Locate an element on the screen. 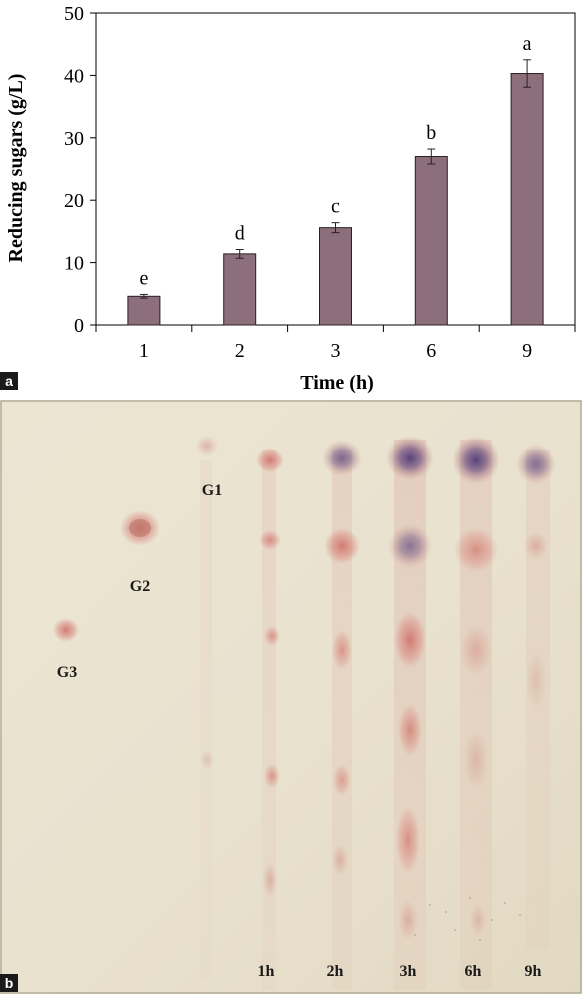 This screenshot has width=582, height=999. x-axis-label: Time (h) is located at coordinates (337, 383).